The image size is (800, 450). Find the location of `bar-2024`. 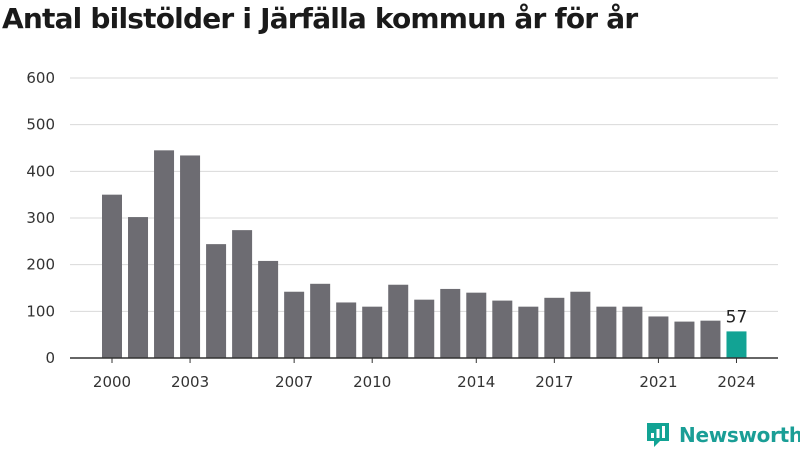

bar-2024 is located at coordinates (736, 344).